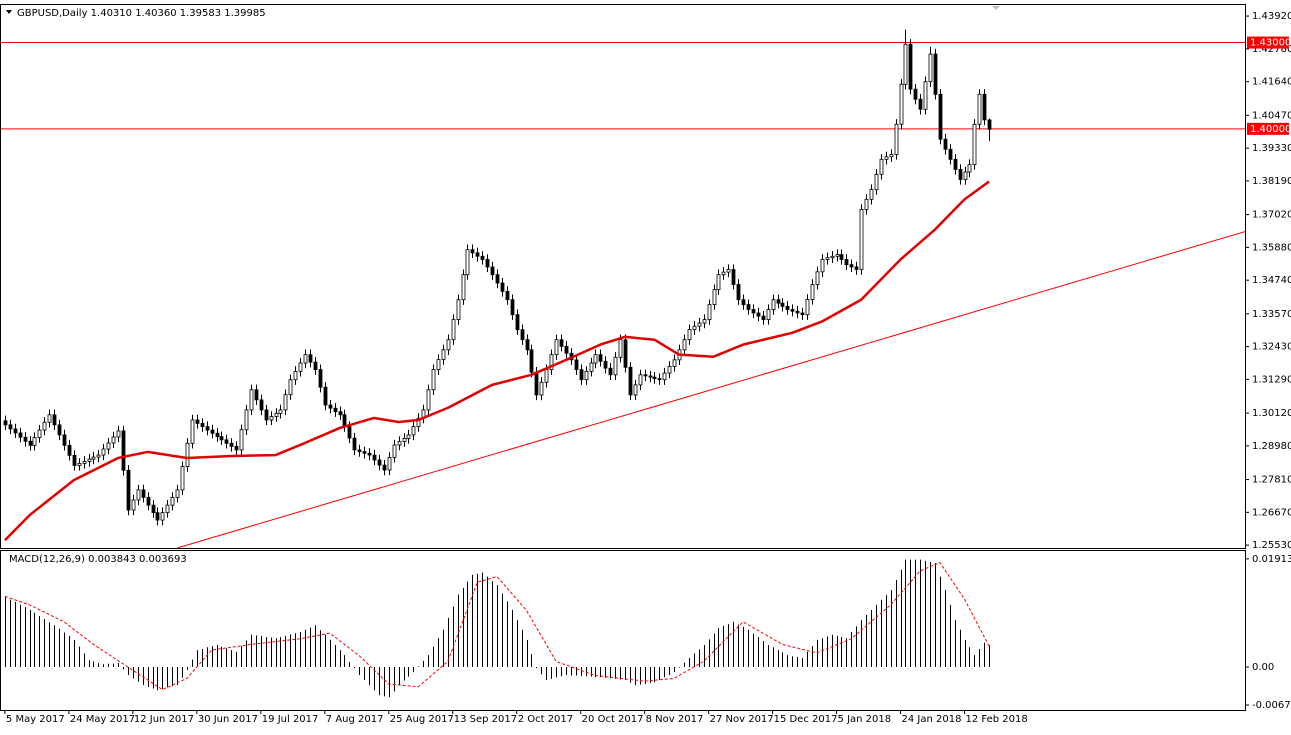 This screenshot has height=735, width=1291. What do you see at coordinates (1271, 480) in the screenshot?
I see `y-tick-label: 1.27810` at bounding box center [1271, 480].